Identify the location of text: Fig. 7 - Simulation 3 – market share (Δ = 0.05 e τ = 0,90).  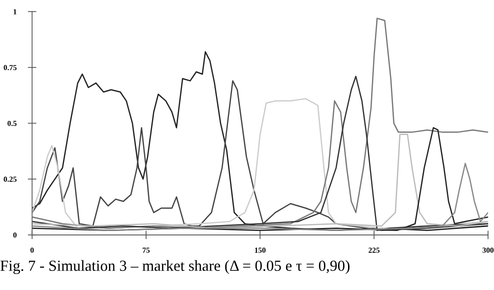
(175, 267).